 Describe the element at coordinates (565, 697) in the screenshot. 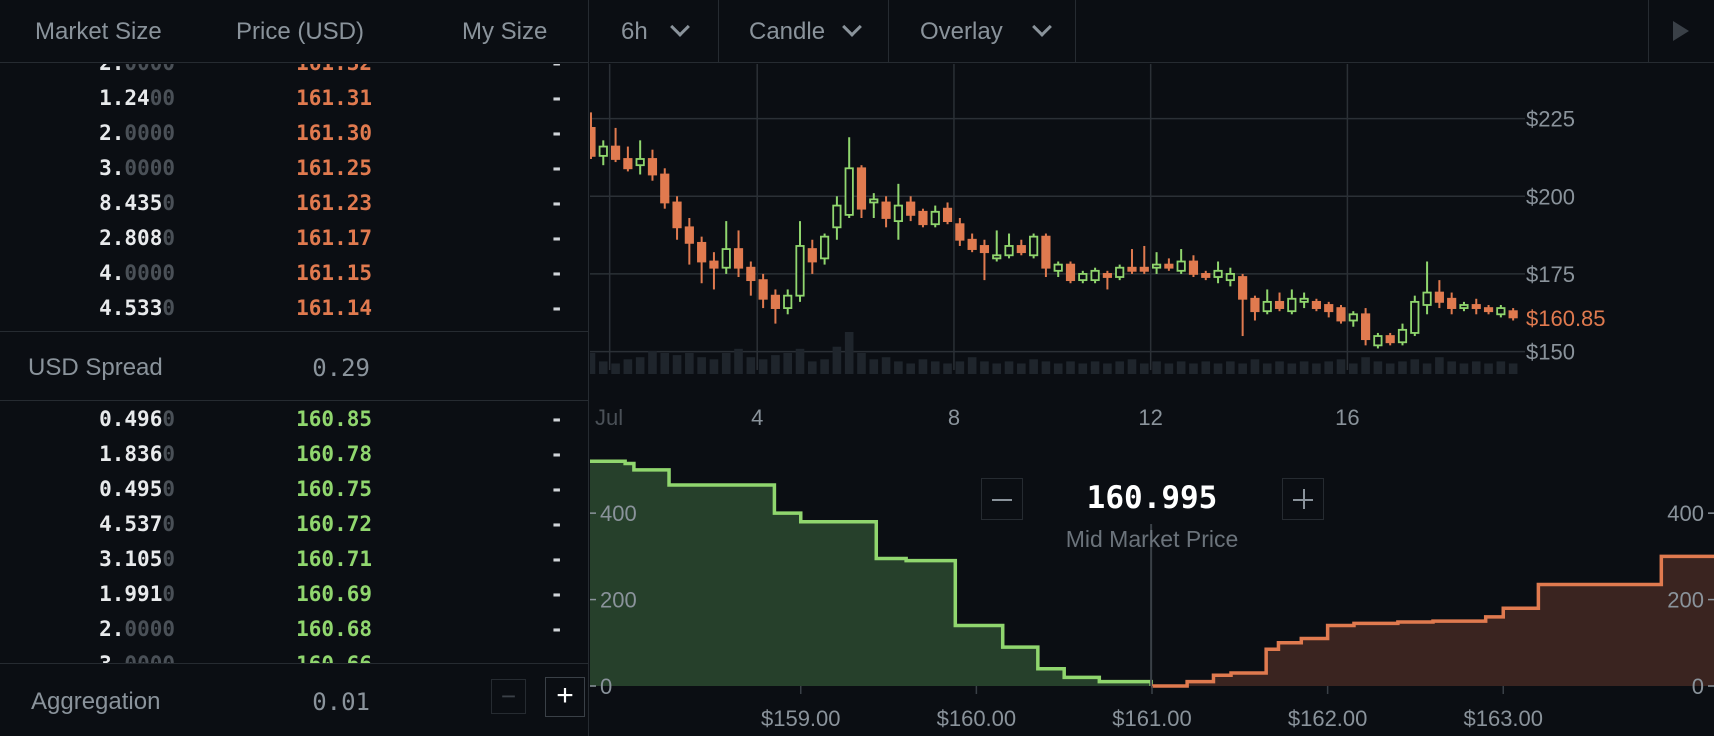

I see `aggregation-increase-button: +` at that location.